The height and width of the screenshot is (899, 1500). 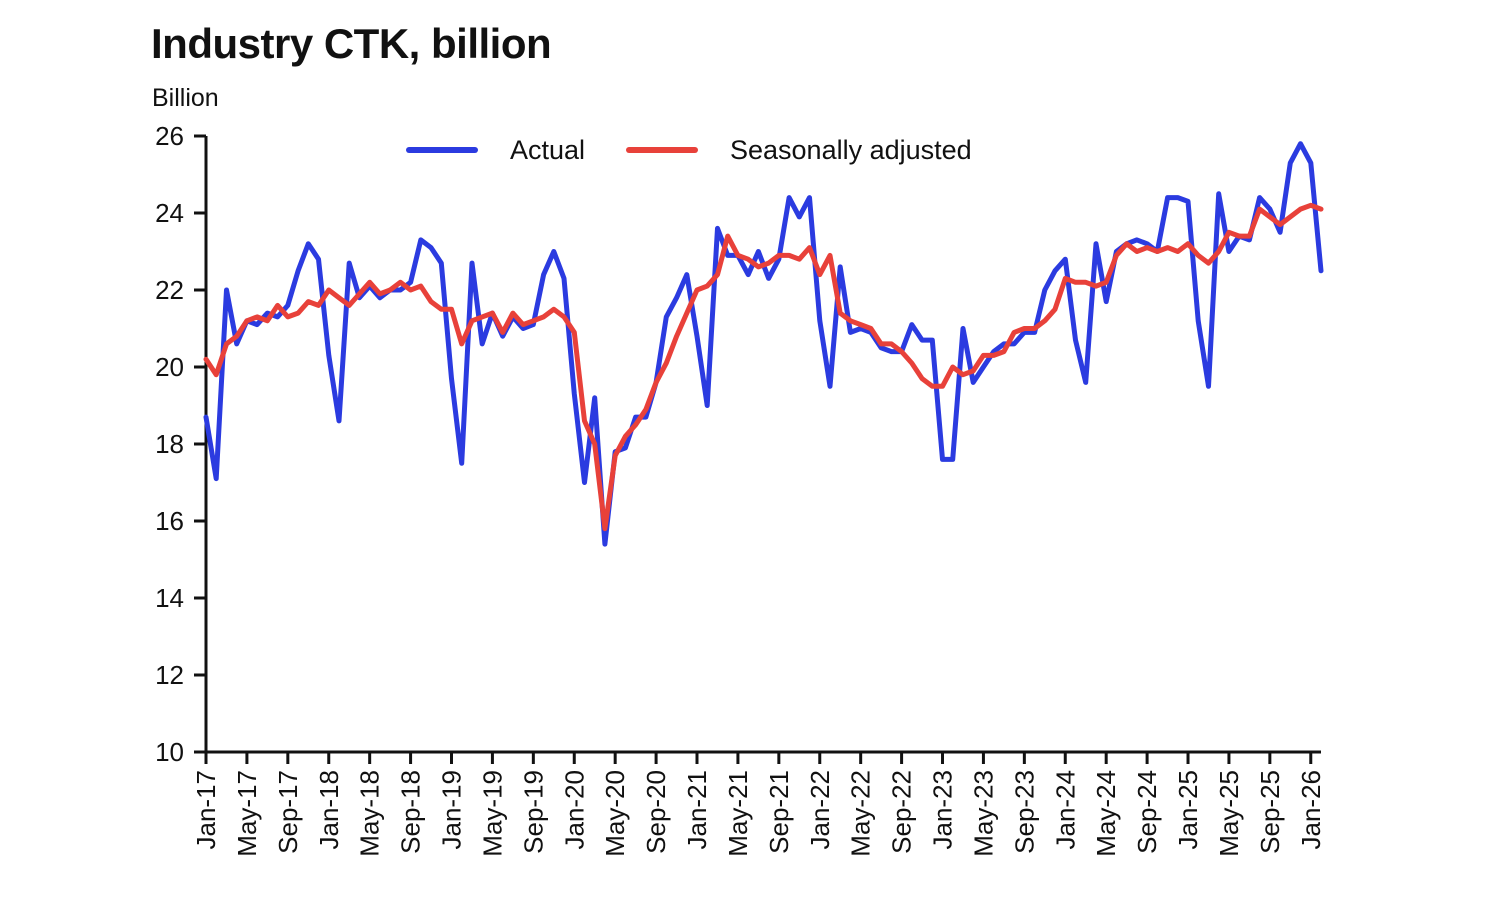 I want to click on x-tick-label: Jan-19, so click(x=452, y=810).